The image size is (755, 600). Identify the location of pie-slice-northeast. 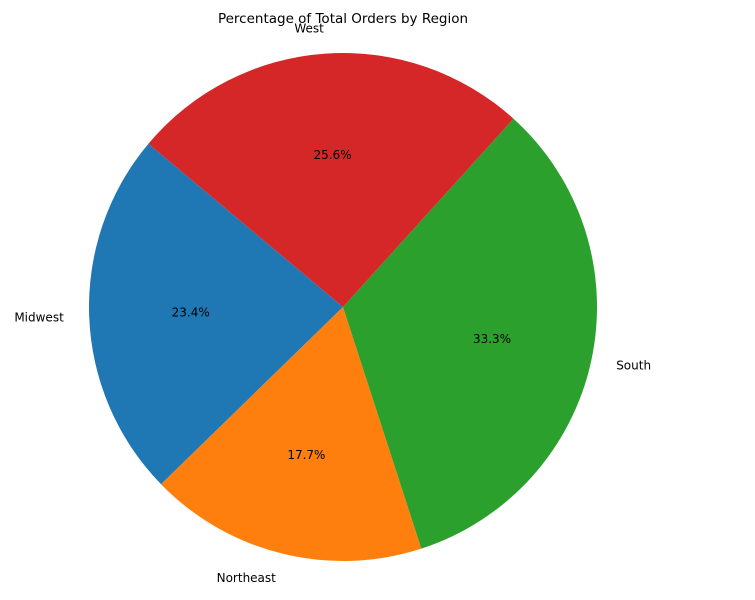
(291, 434).